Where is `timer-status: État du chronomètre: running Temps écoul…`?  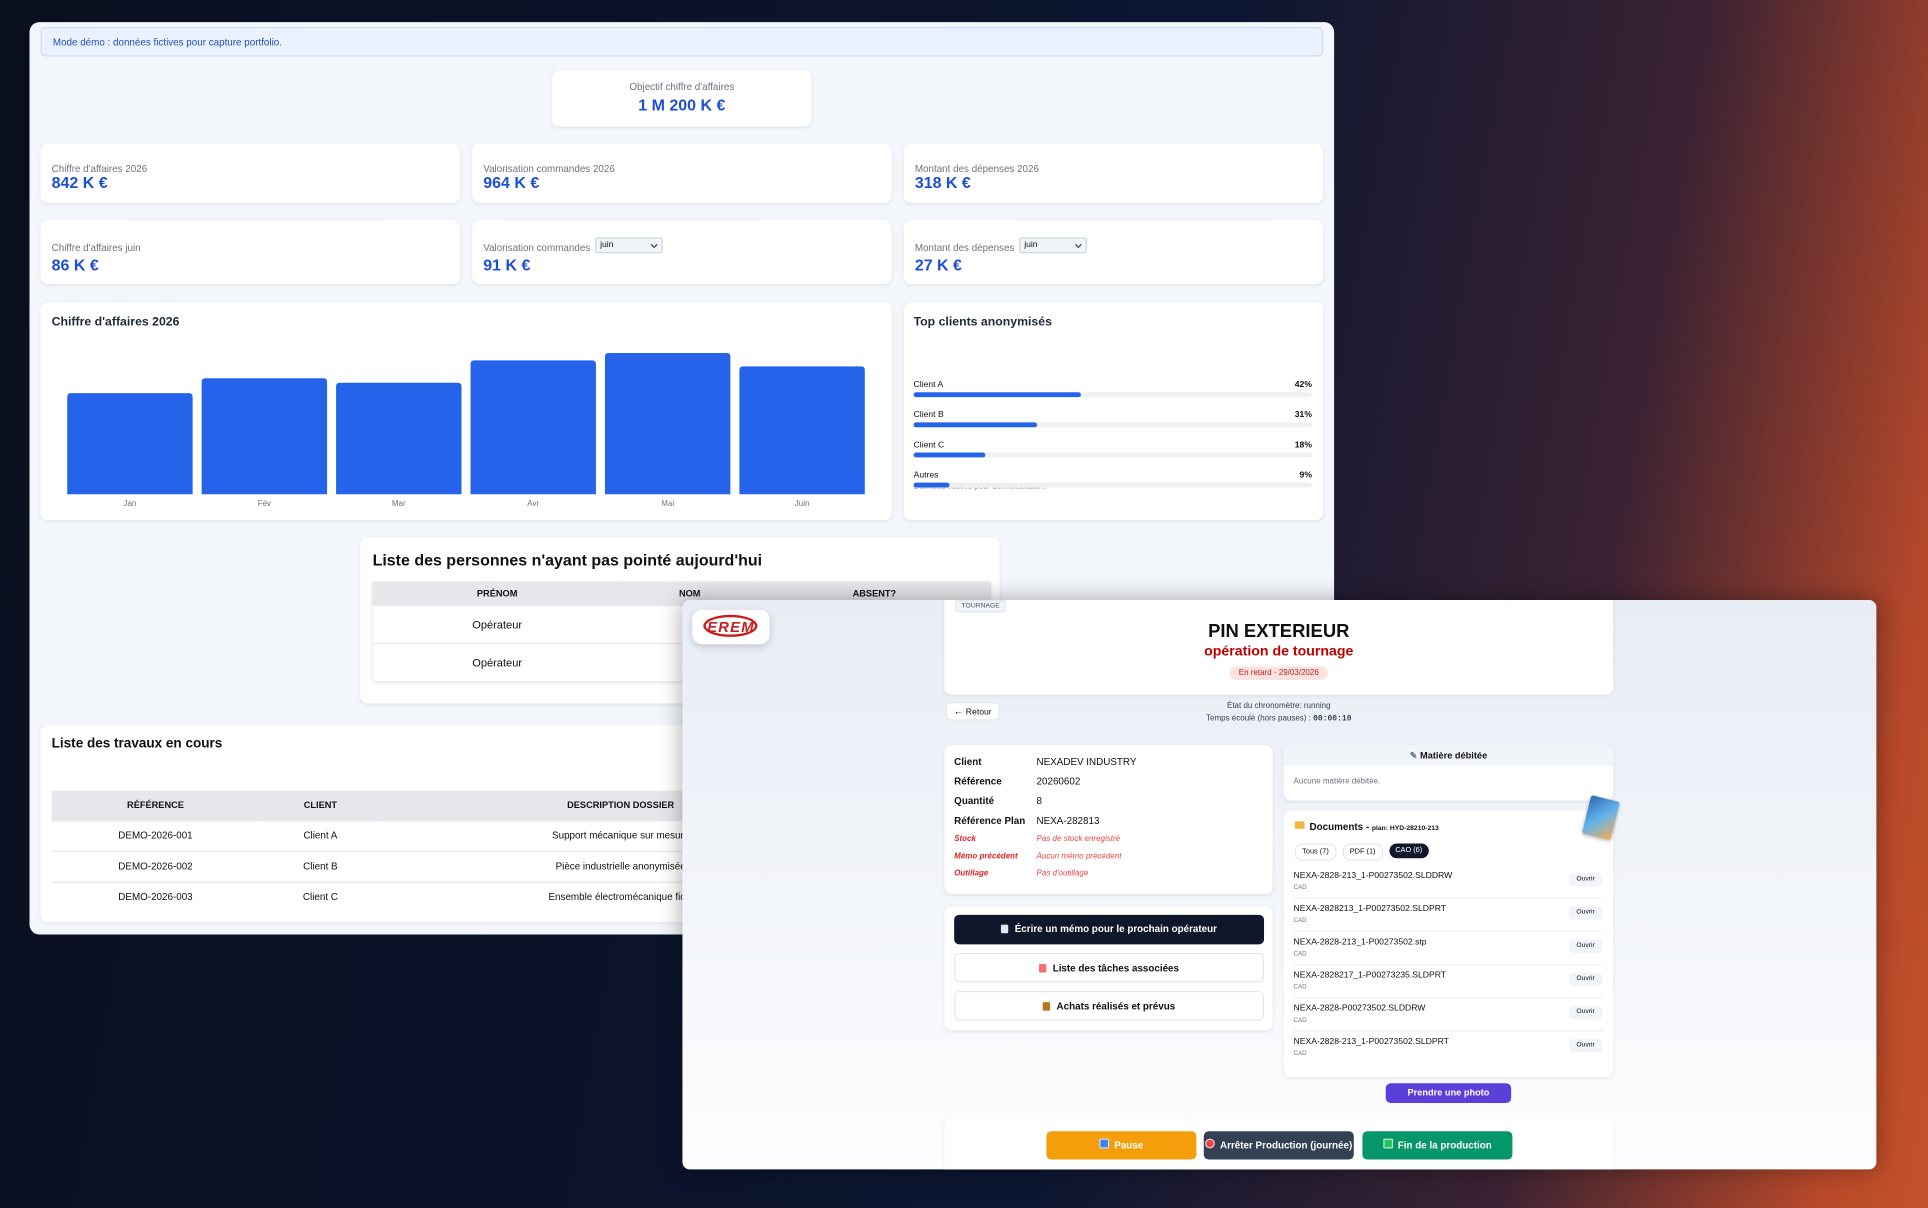
timer-status: État du chronomètre: running Temps écoul… is located at coordinates (1279, 713).